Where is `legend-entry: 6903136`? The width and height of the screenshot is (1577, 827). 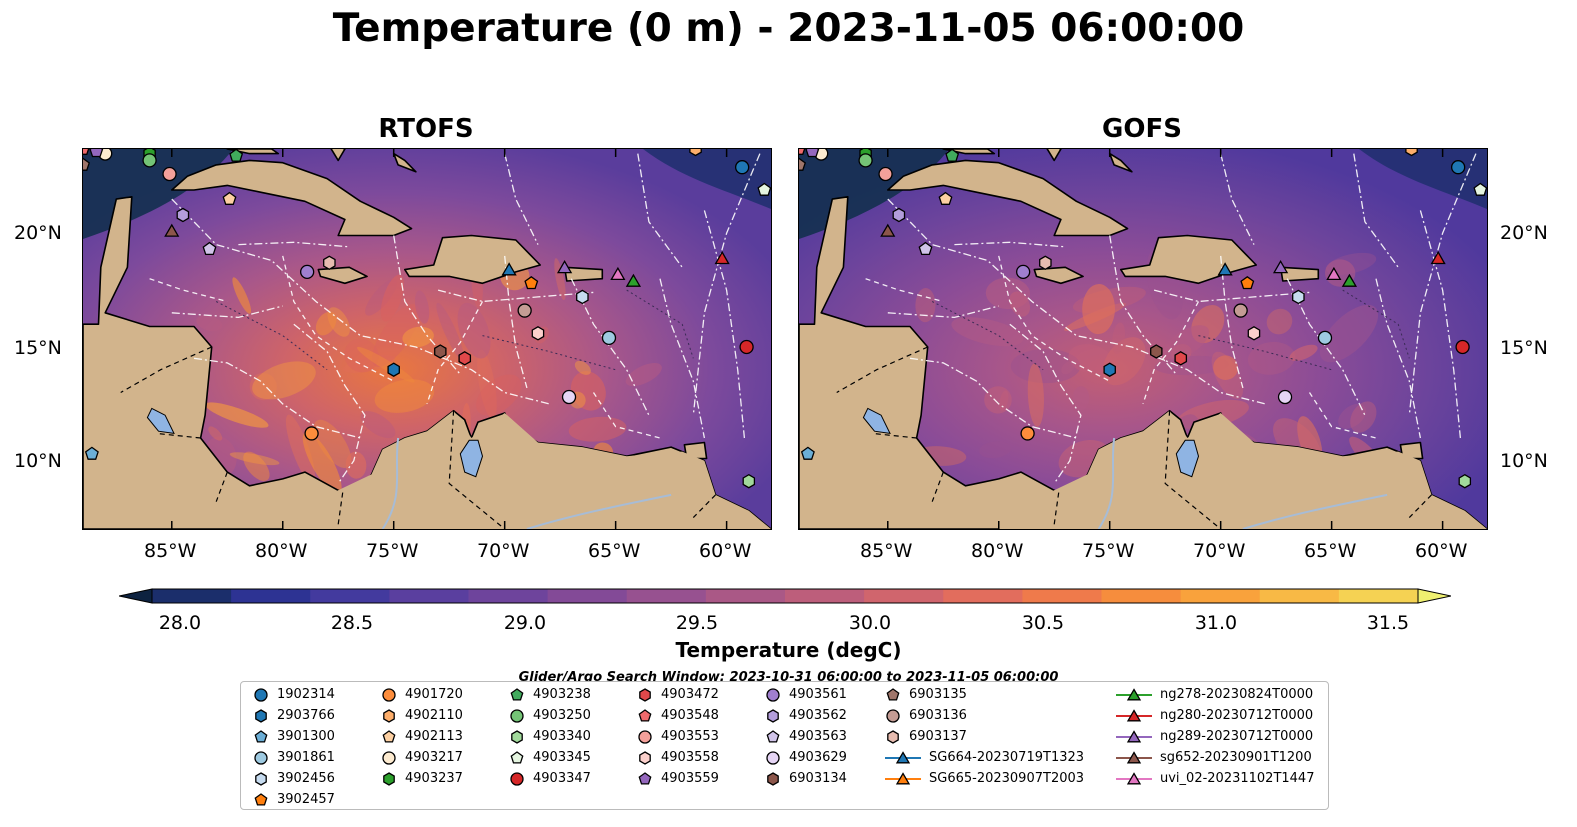 legend-entry: 6903136 is located at coordinates (926, 715).